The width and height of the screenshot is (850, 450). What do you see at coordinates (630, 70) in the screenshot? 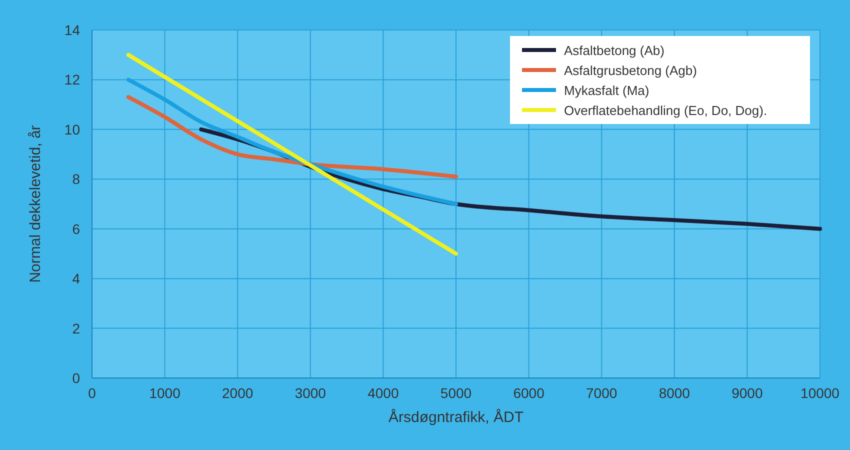
I see `legend-label: Asfaltgrusbetong (Agb)` at bounding box center [630, 70].